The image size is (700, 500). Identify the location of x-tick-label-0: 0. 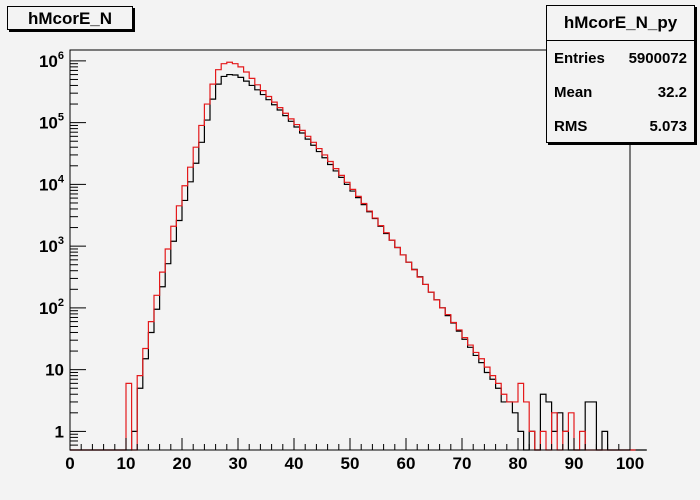
(69, 463).